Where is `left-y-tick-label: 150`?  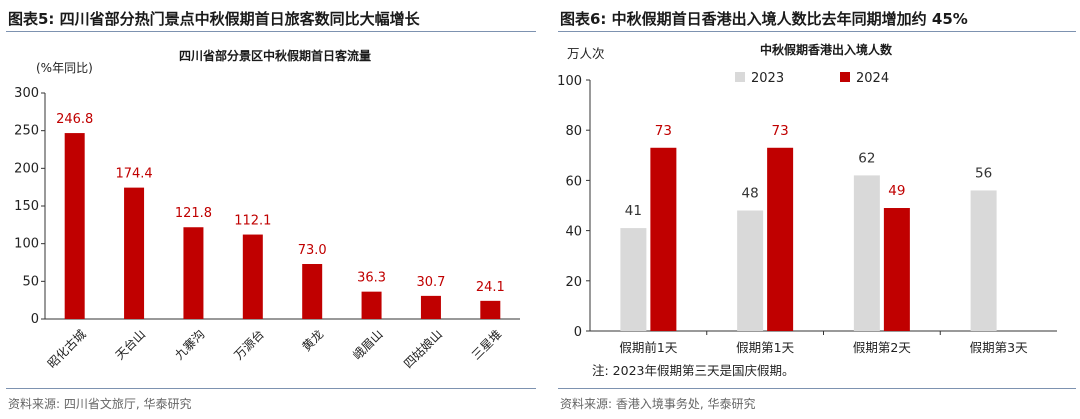
left-y-tick-label: 150 is located at coordinates (26, 206).